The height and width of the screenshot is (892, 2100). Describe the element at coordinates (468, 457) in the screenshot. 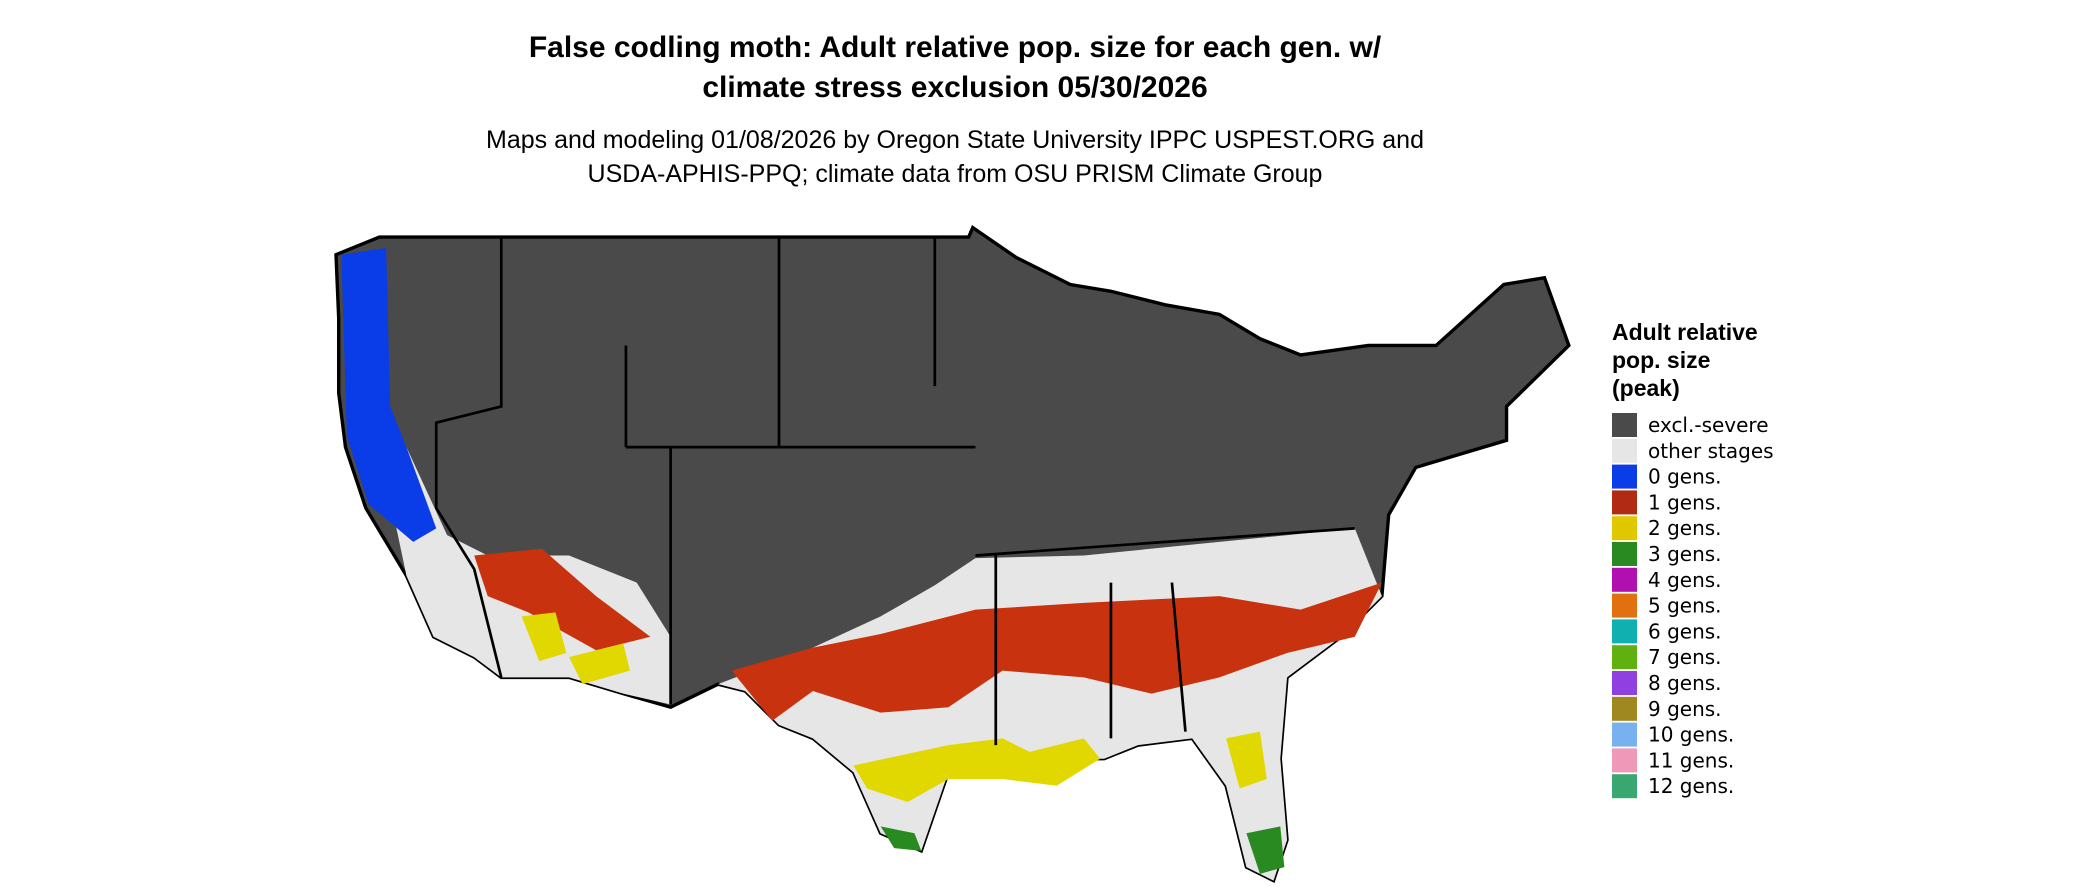

I see `state-boundaries` at that location.